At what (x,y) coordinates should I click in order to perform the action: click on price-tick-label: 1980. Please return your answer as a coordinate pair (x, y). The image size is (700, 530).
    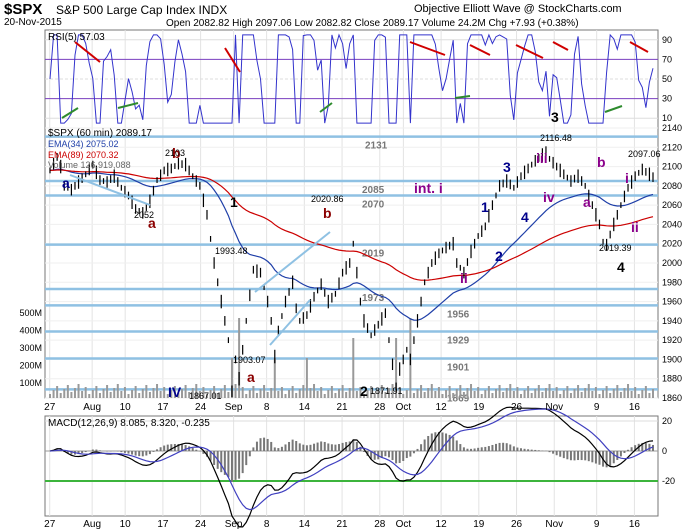
    Looking at the image, I should click on (672, 282).